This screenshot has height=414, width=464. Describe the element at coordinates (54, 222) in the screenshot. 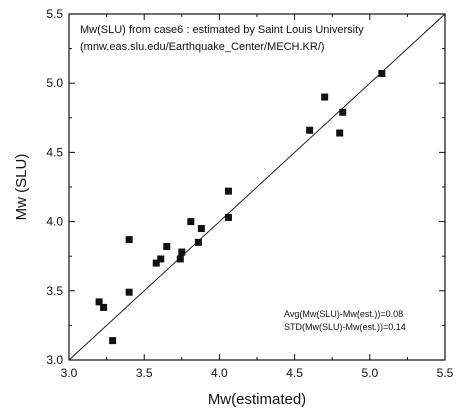

I see `y-tick-label: 4.0` at that location.